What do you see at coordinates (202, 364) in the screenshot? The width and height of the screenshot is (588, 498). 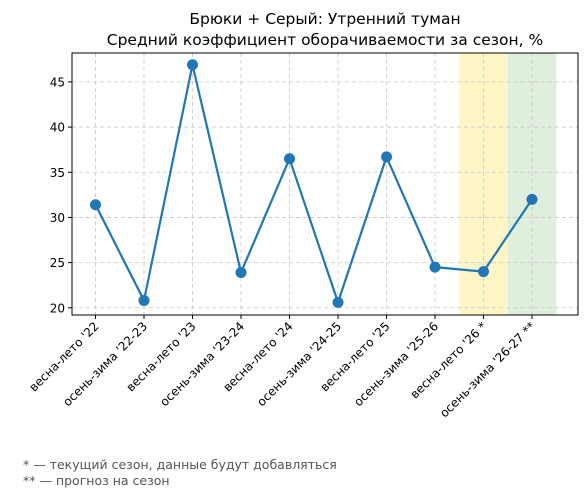 I see `x-tick-label-3: осень-зима '23-24` at bounding box center [202, 364].